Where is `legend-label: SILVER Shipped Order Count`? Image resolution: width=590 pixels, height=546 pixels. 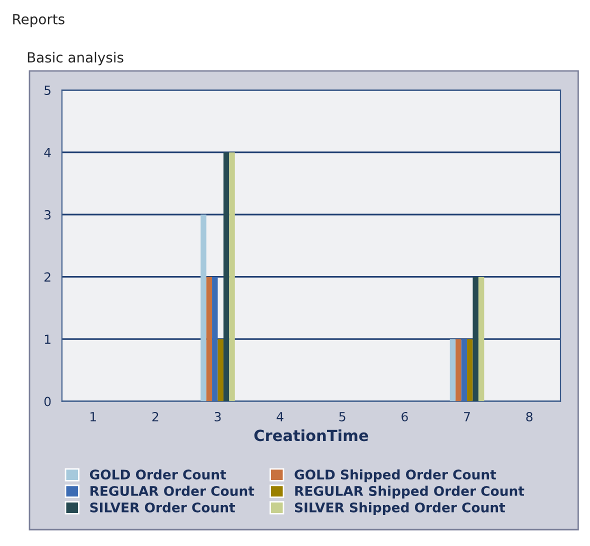 legend-label: SILVER Shipped Order Count is located at coordinates (400, 509).